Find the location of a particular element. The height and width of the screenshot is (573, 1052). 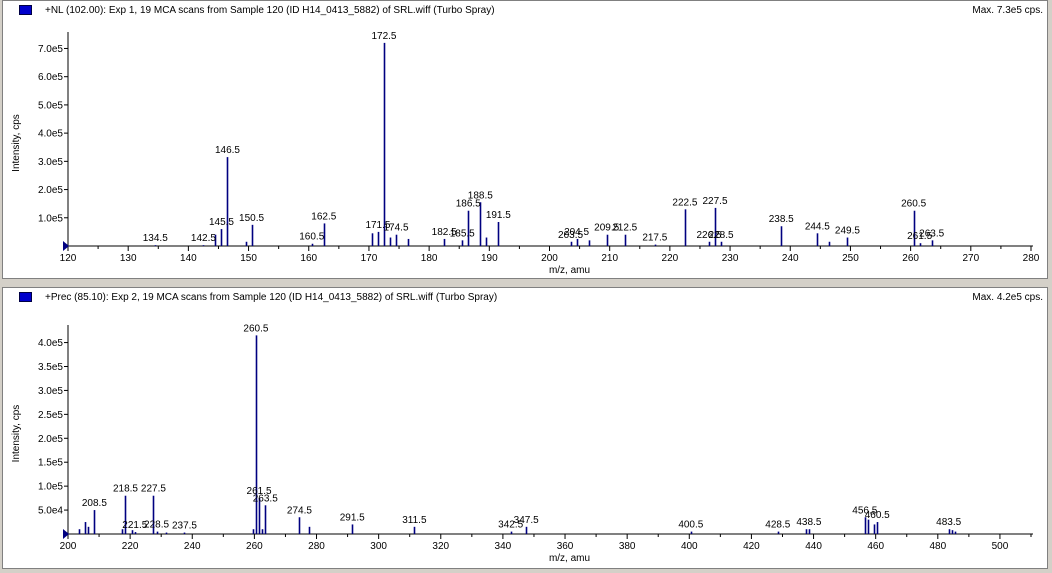

peak-label: 186.5 is located at coordinates (468, 204).